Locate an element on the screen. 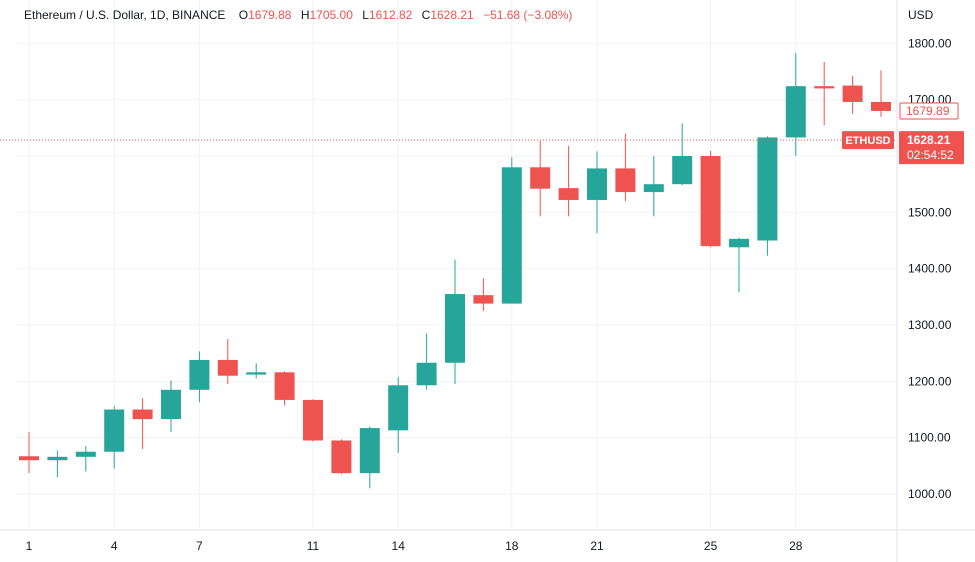 This screenshot has height=562, width=975. currency-label: USD is located at coordinates (921, 15).